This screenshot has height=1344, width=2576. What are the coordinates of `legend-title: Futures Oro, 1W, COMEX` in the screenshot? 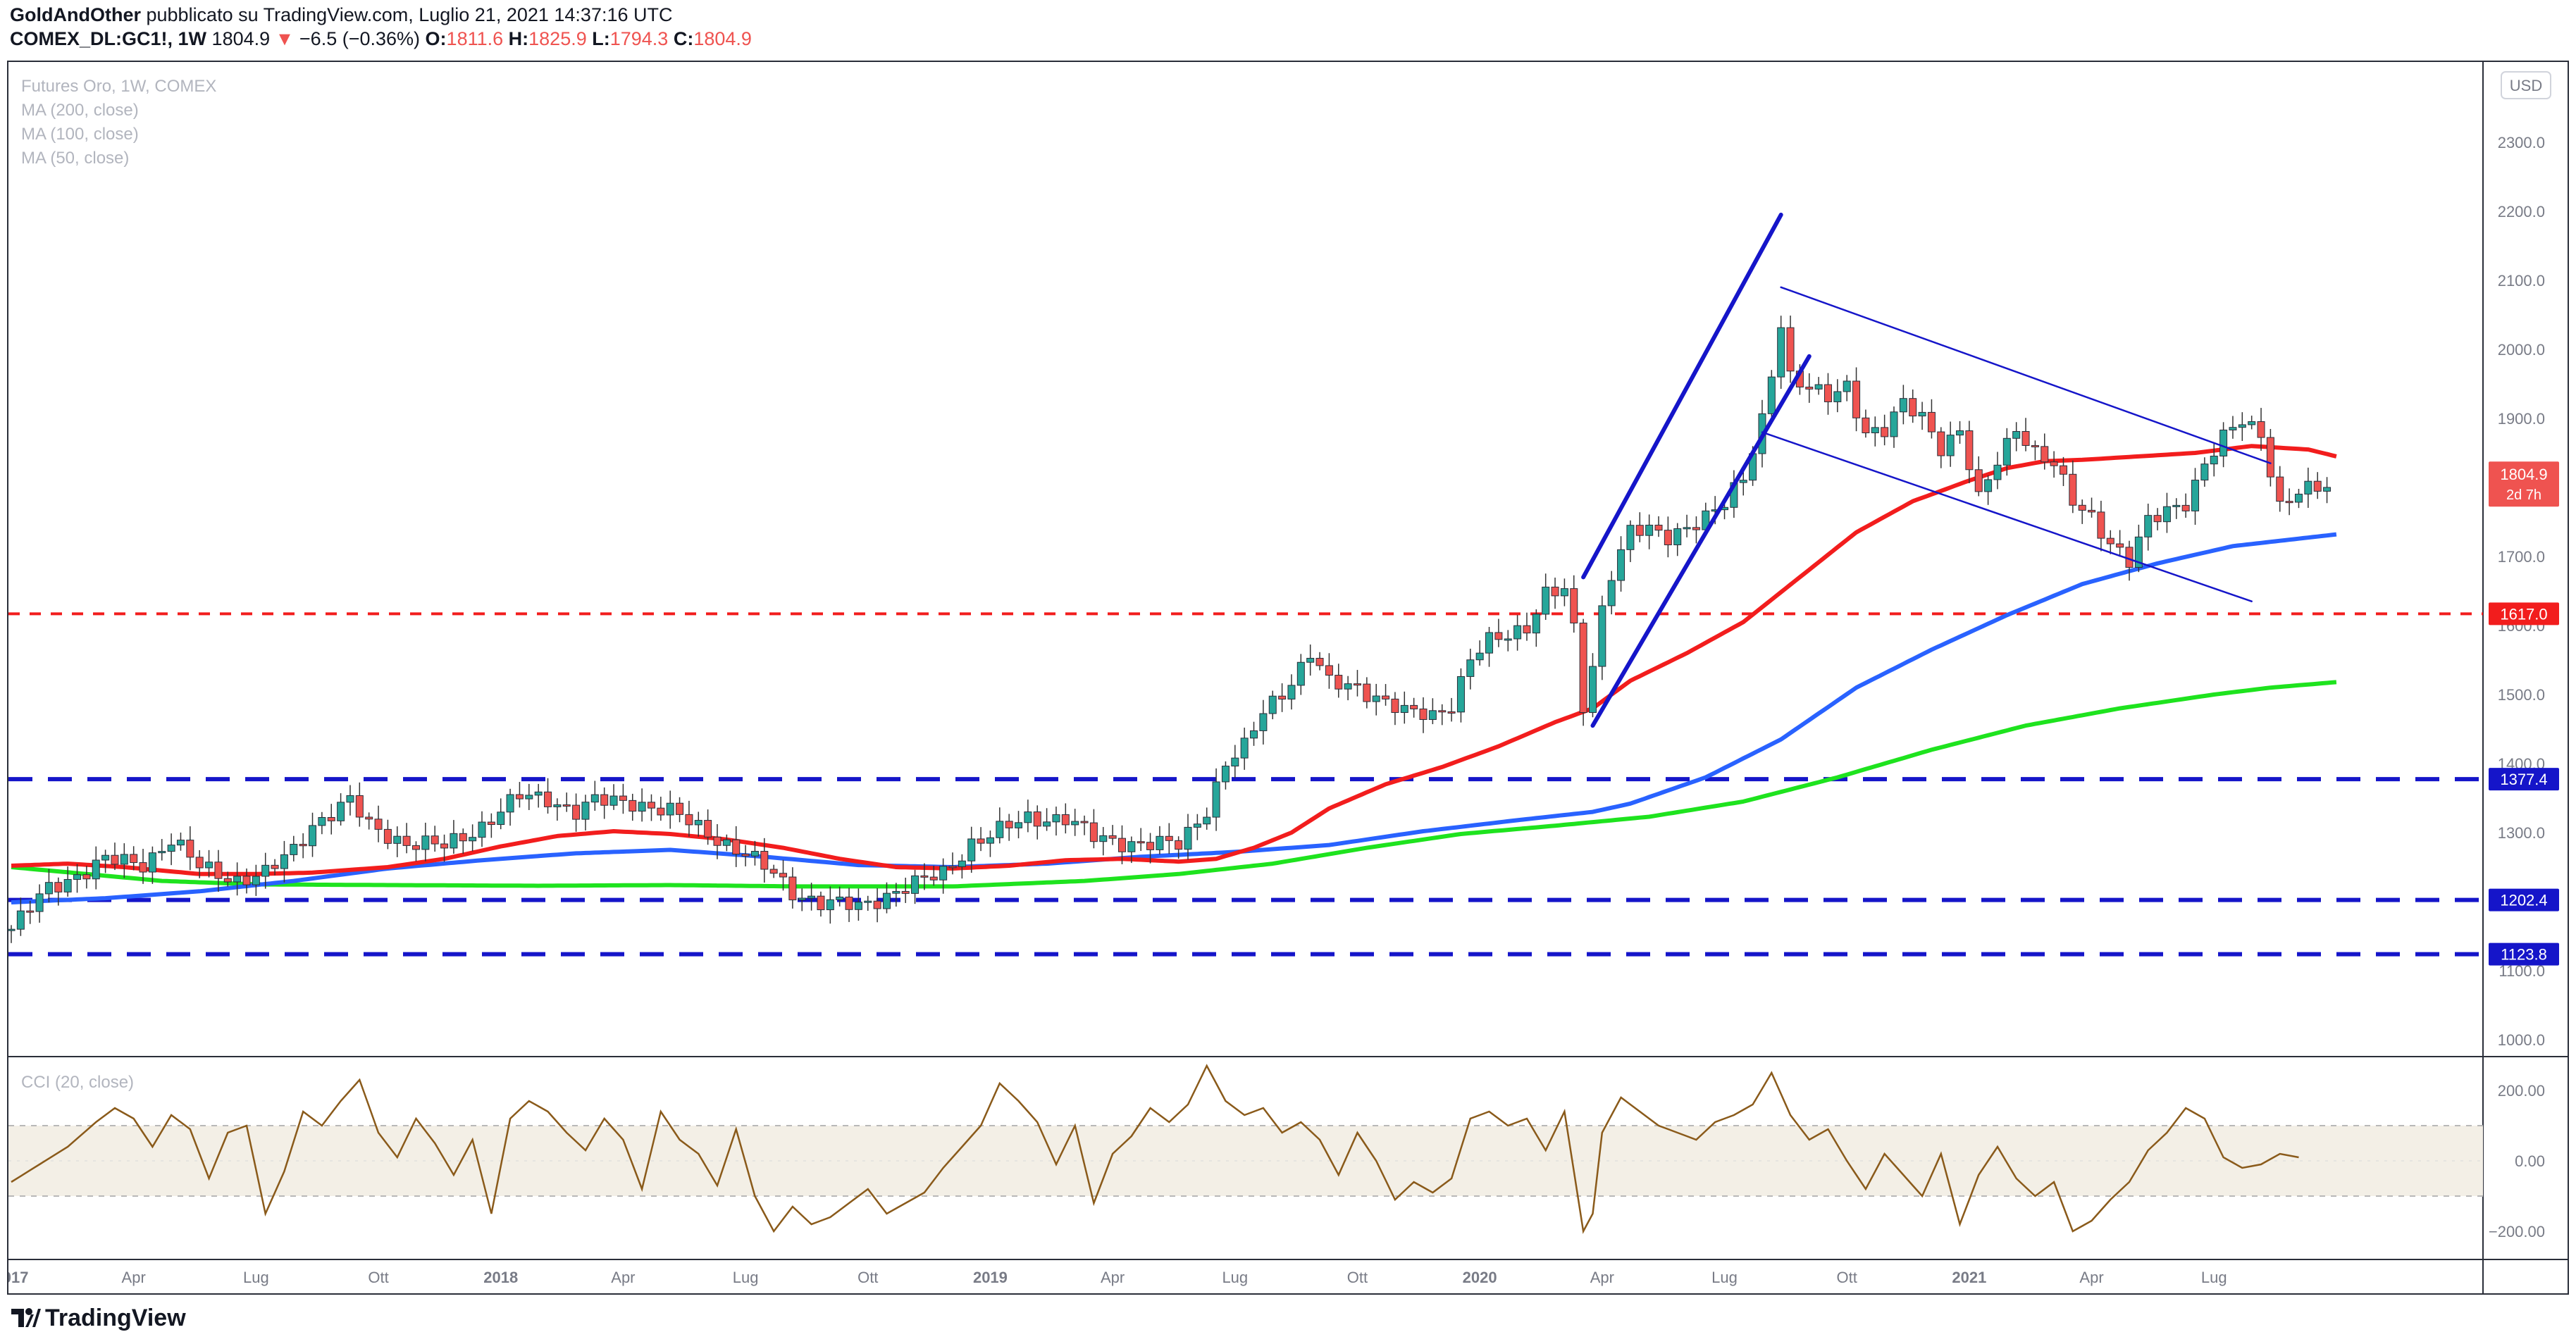 It's located at (118, 86).